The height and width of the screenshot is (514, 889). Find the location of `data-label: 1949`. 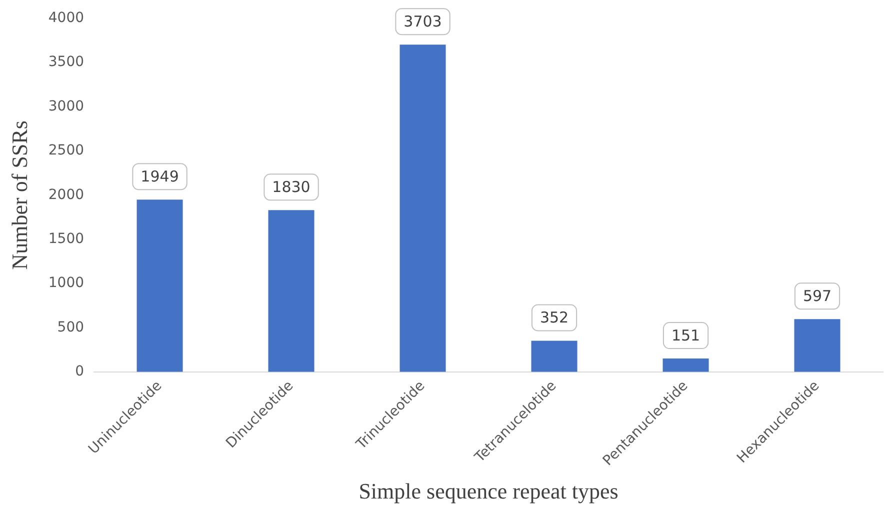

data-label: 1949 is located at coordinates (159, 177).